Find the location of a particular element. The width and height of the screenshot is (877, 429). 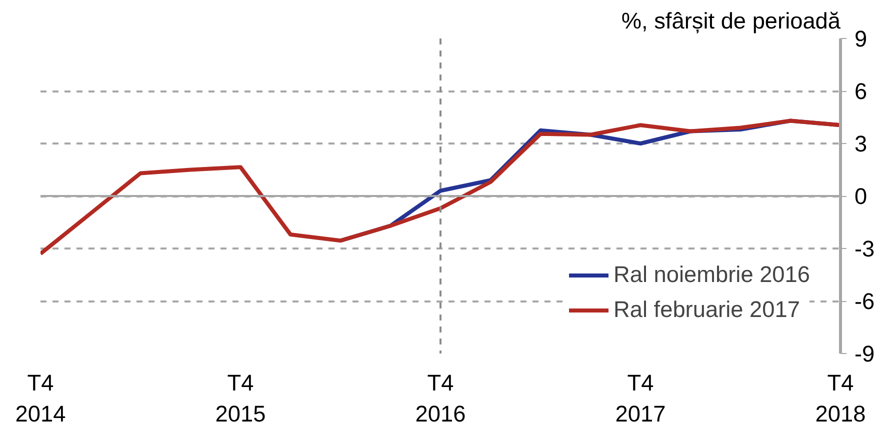

legend-label: Ral februarie 2017 is located at coordinates (707, 309).